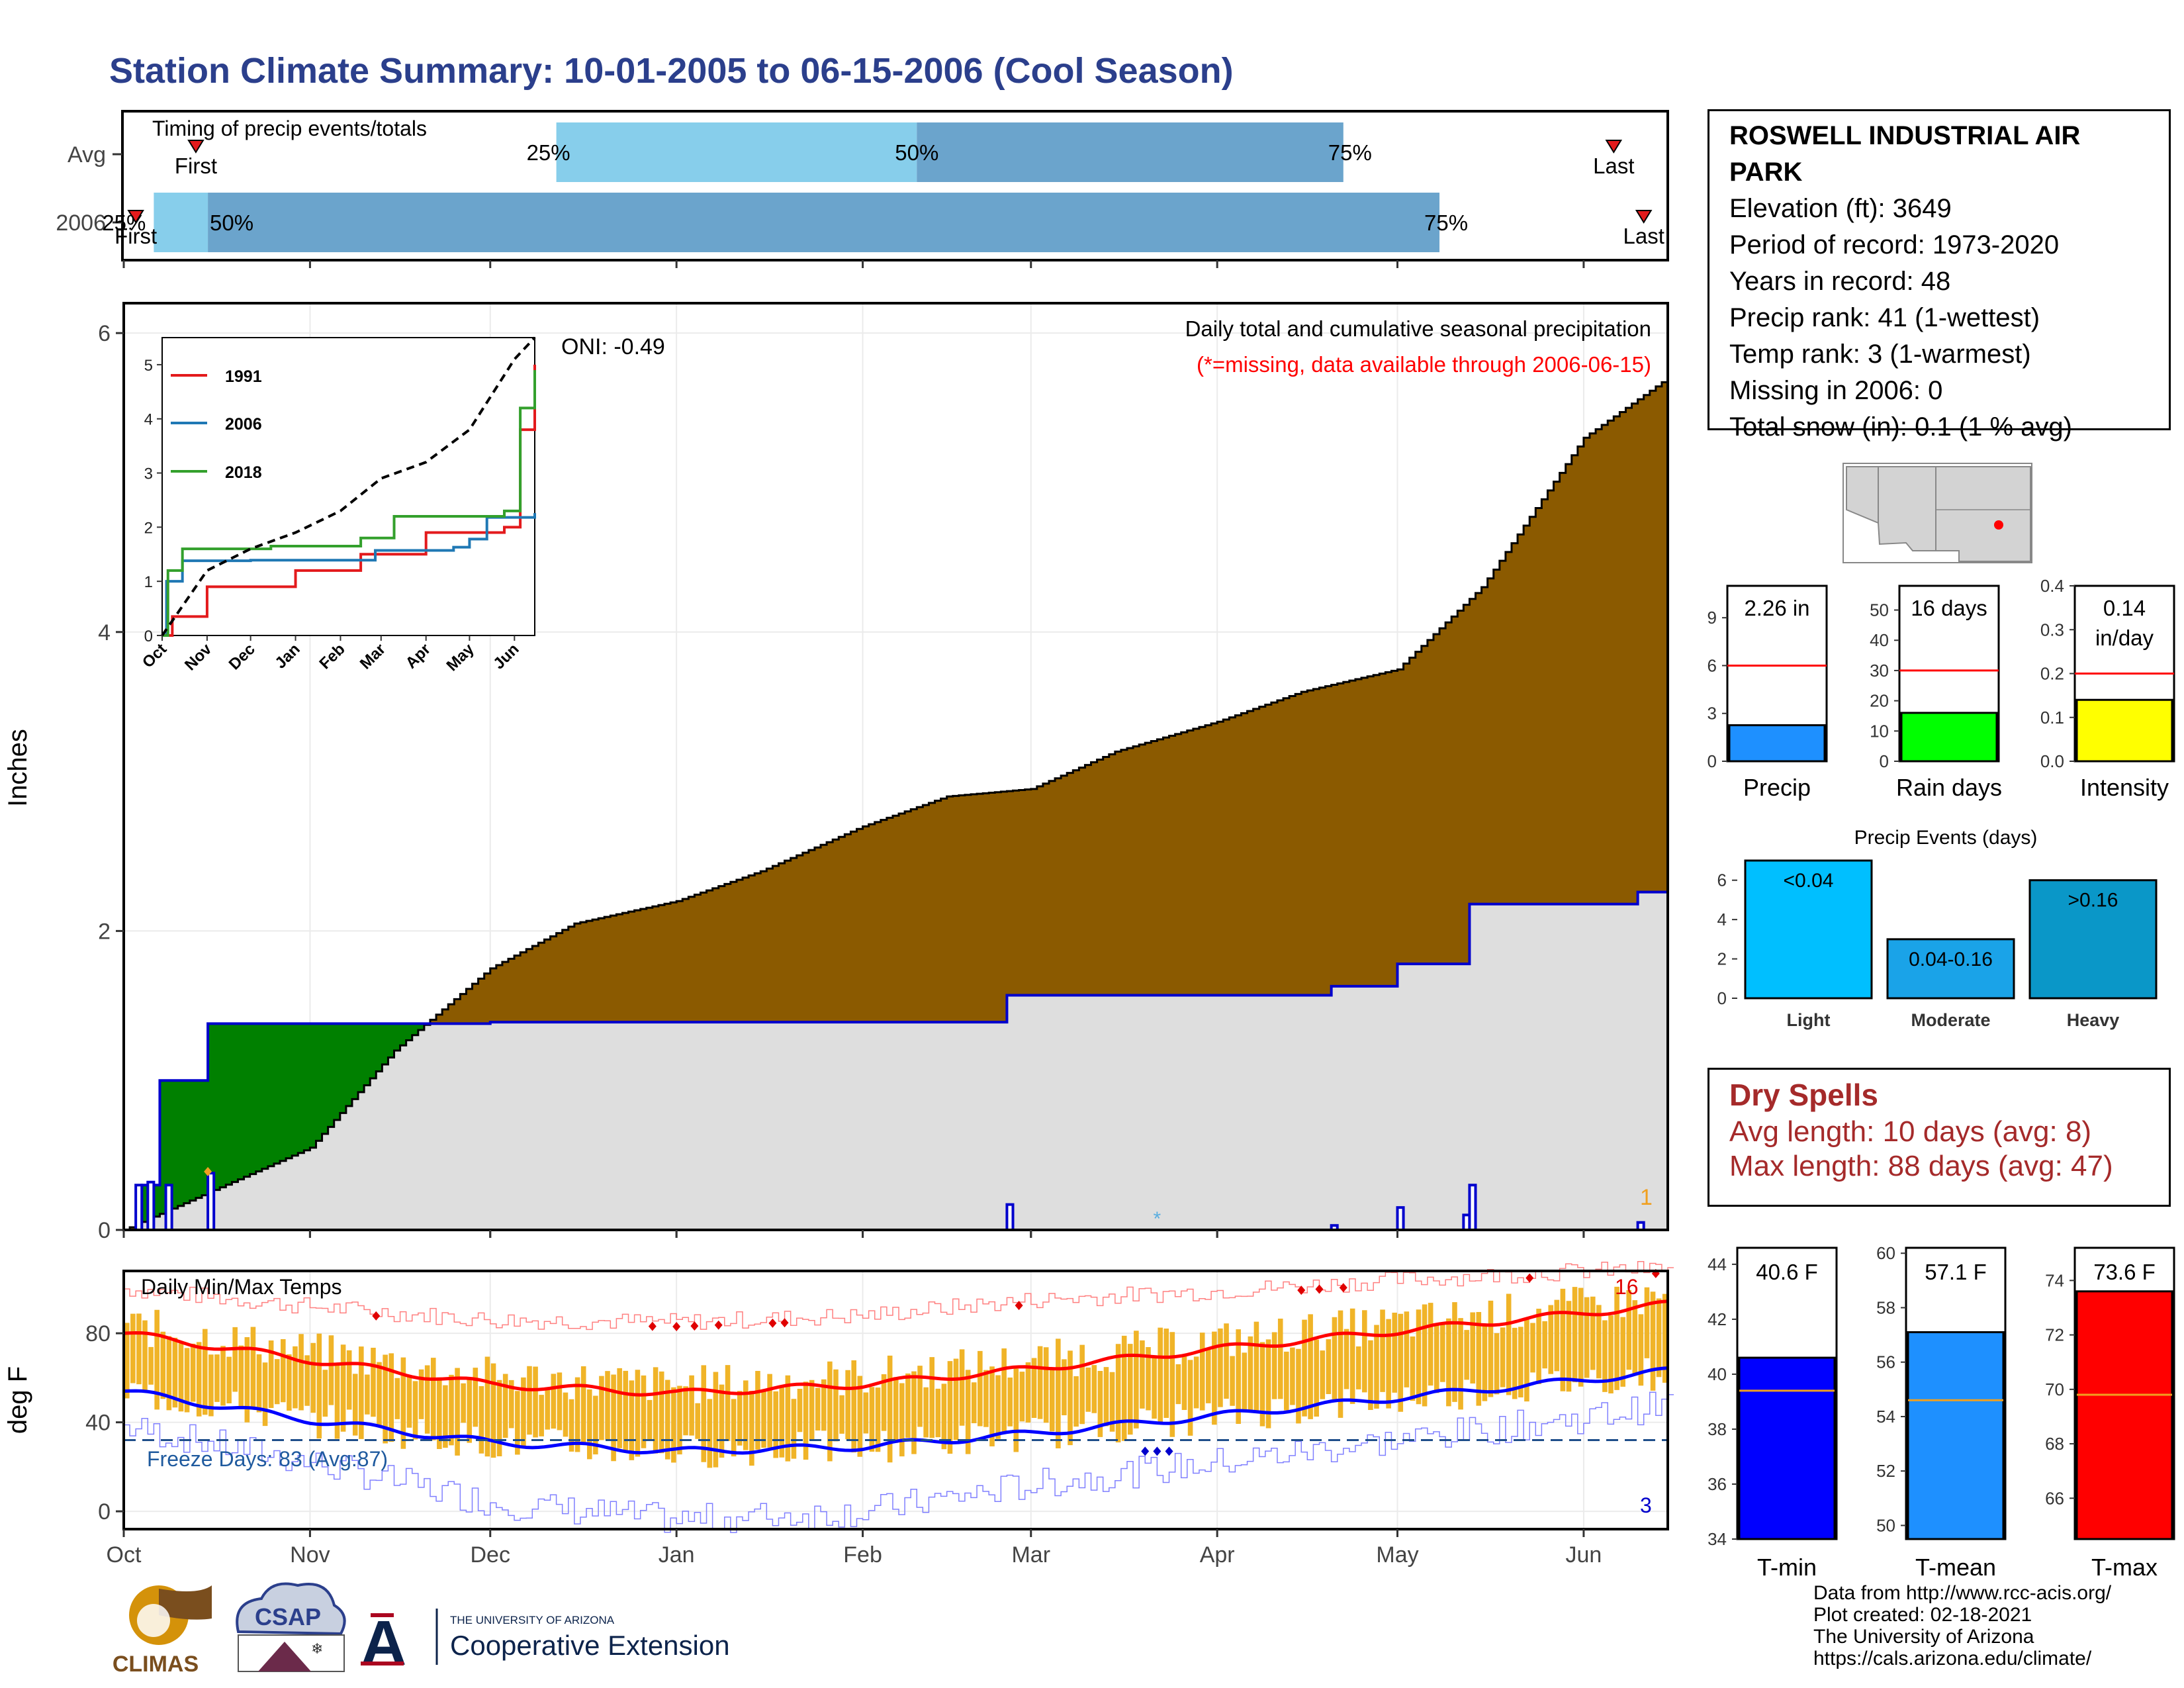 The width and height of the screenshot is (2184, 1688). What do you see at coordinates (148, 420) in the screenshot?
I see `inset-tick-label-y-4: 4` at bounding box center [148, 420].